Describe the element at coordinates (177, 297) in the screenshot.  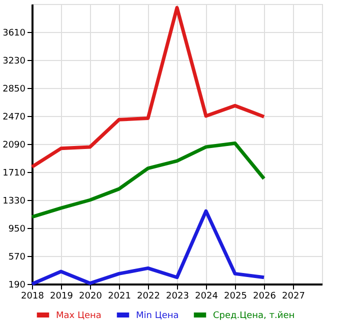
I see `x-tick-label: 2023` at that location.